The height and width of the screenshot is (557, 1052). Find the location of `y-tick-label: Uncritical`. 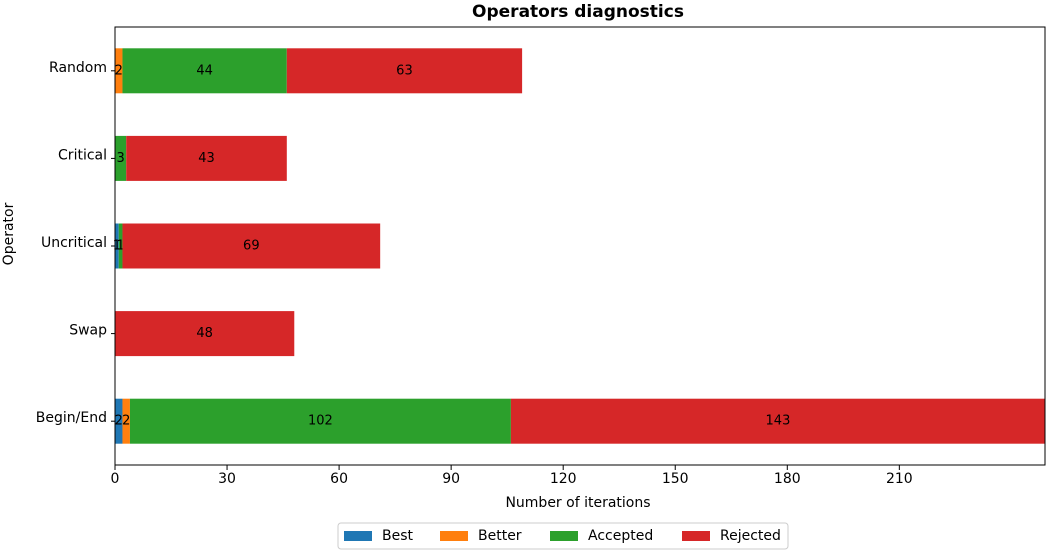

y-tick-label: Uncritical is located at coordinates (74, 243).